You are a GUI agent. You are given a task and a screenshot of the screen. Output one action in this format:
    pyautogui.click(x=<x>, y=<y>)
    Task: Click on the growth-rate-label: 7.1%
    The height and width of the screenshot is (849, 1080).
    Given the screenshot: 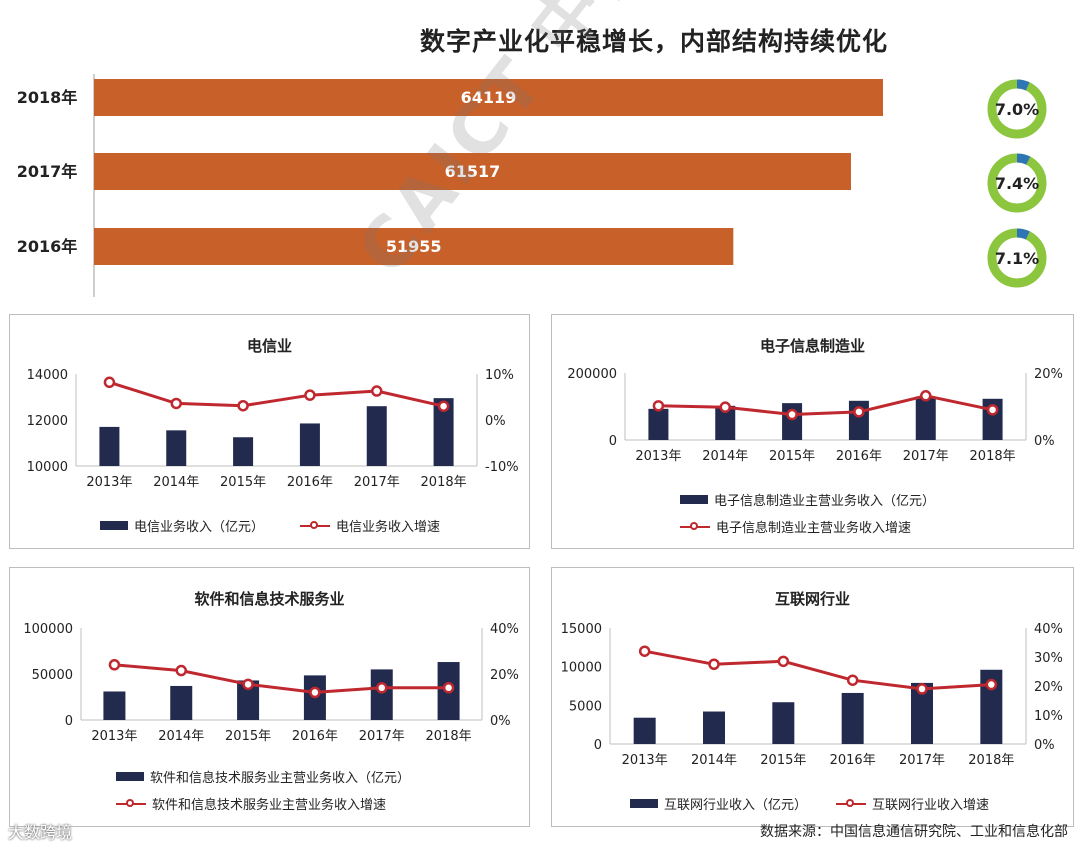 What is the action you would take?
    pyautogui.click(x=1017, y=258)
    